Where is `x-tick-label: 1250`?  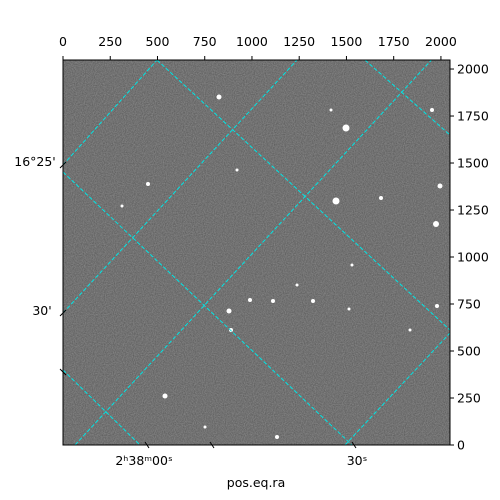 x-tick-label: 1250 is located at coordinates (299, 41).